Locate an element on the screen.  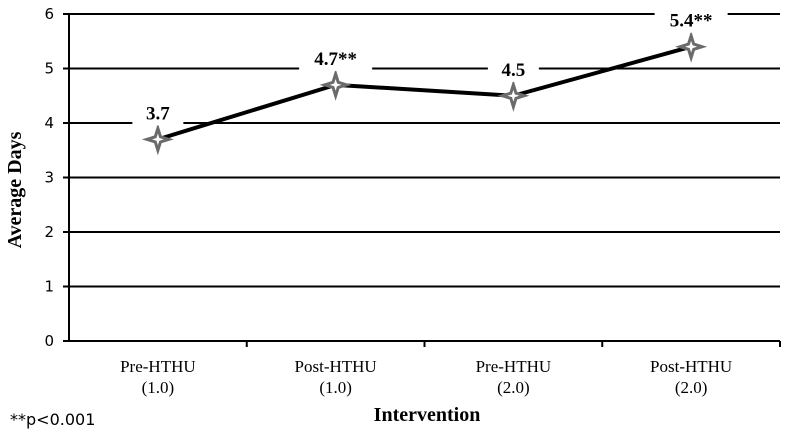
data-label: 3.7 is located at coordinates (158, 113).